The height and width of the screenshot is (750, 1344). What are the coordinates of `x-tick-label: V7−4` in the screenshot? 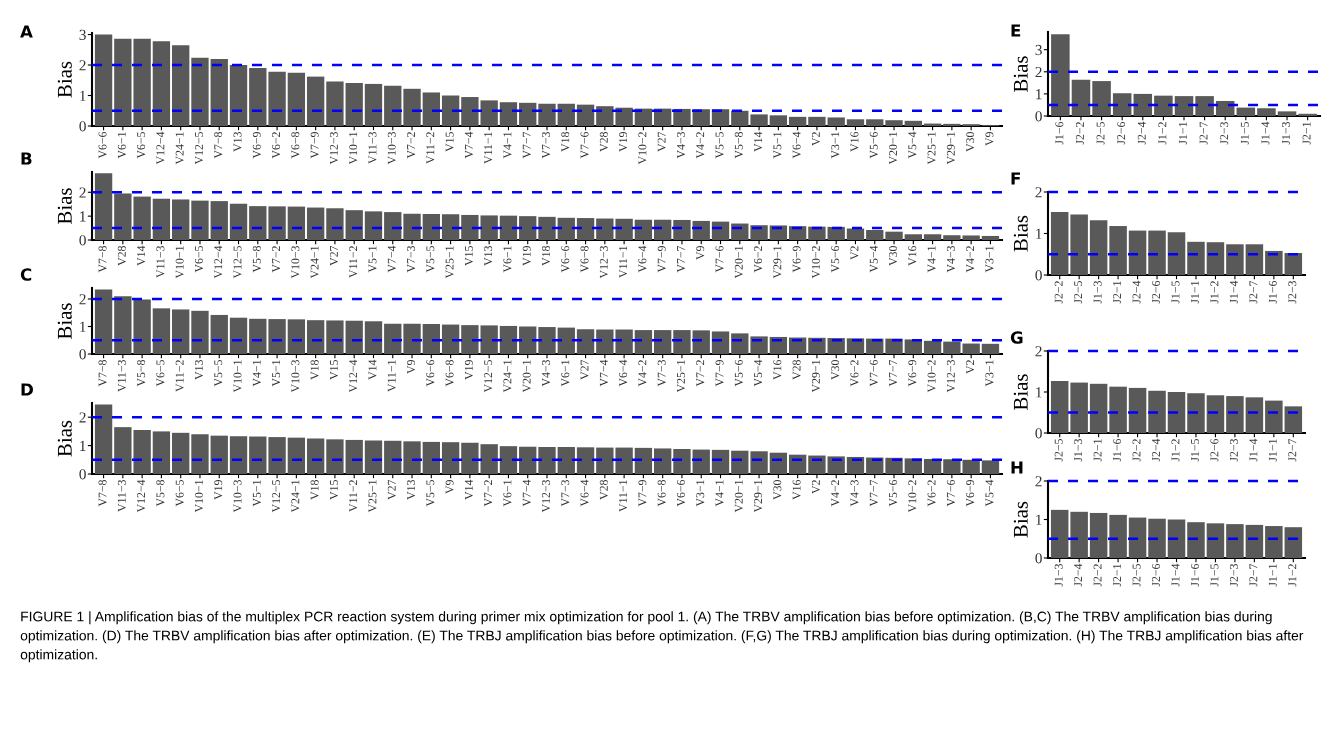 It's located at (526, 493).